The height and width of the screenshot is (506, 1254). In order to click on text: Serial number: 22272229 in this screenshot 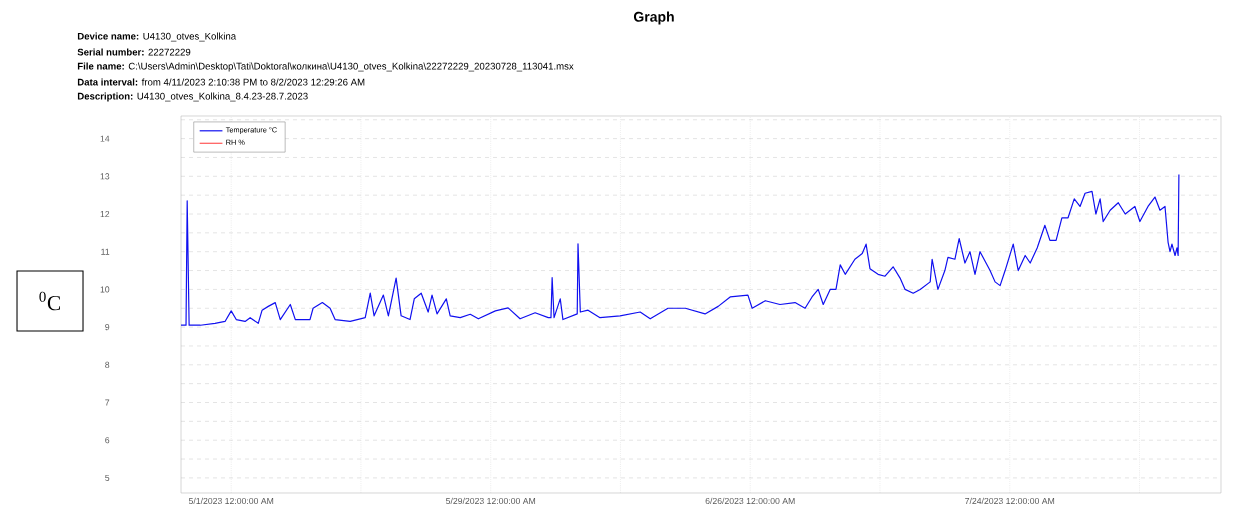, I will do `click(134, 52)`.